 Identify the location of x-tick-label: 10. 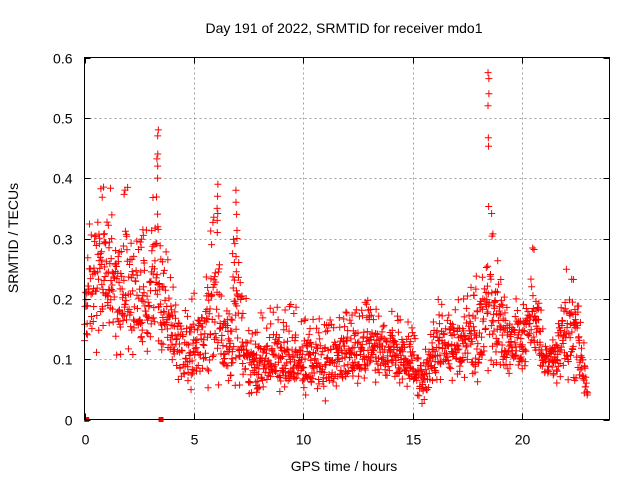
(304, 440).